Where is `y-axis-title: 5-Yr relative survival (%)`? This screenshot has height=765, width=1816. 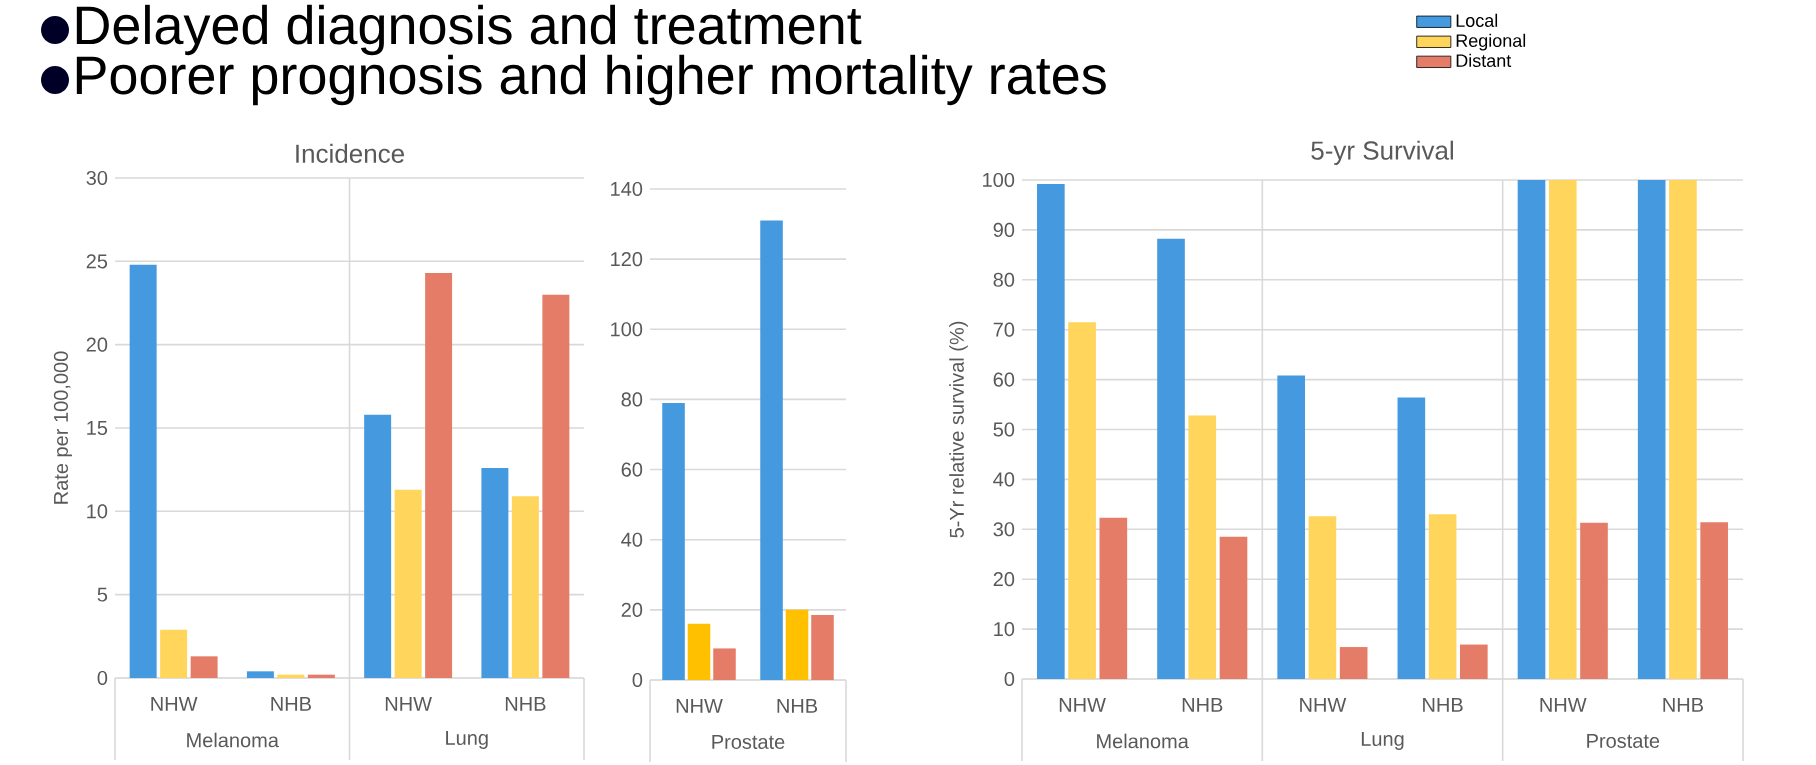 y-axis-title: 5-Yr relative survival (%) is located at coordinates (958, 429).